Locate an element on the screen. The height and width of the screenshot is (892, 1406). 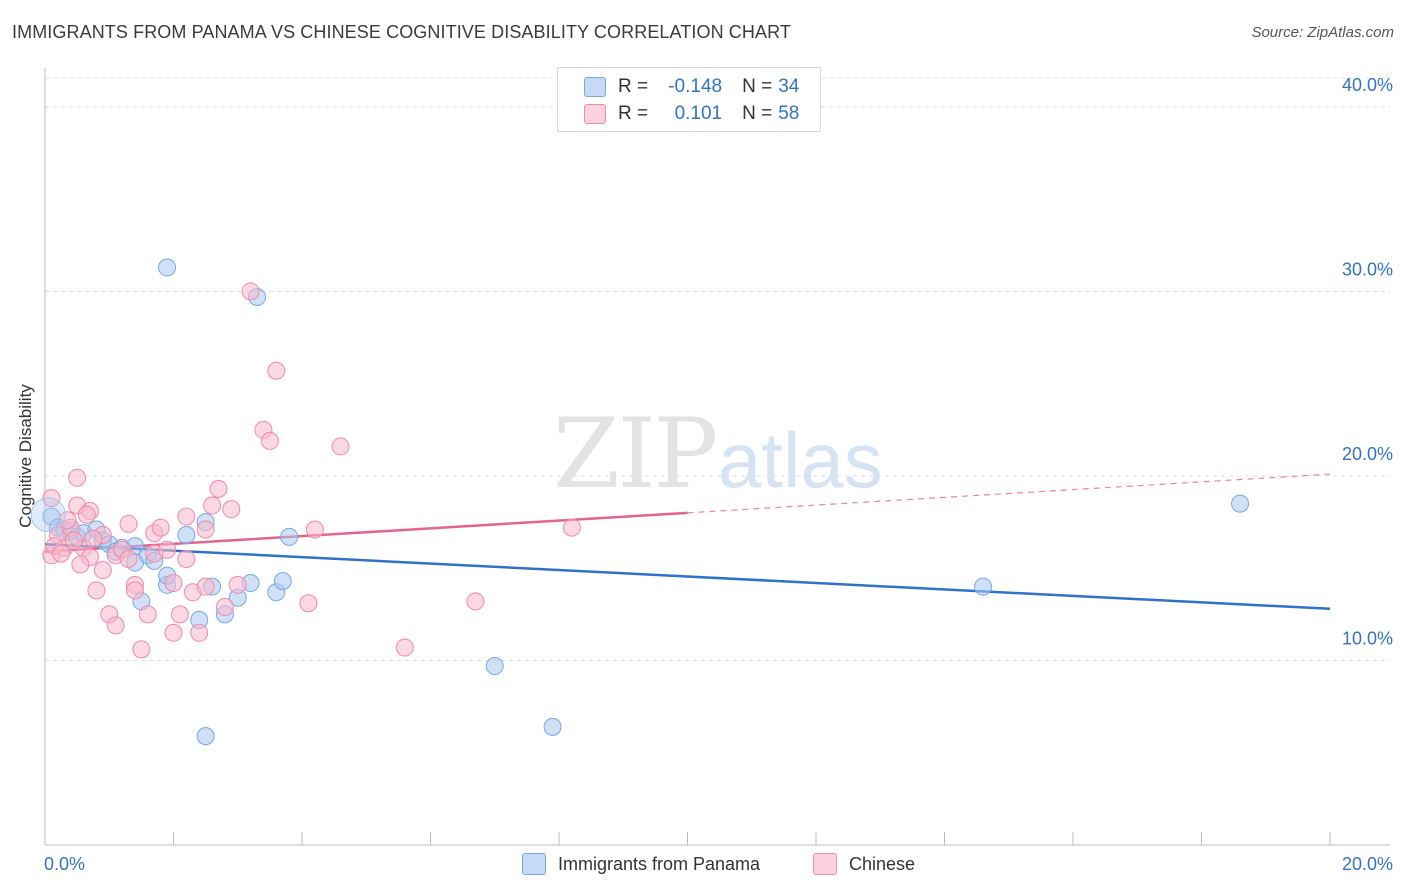
y-axis-label: Cognitive Disability is located at coordinates (25, 456).